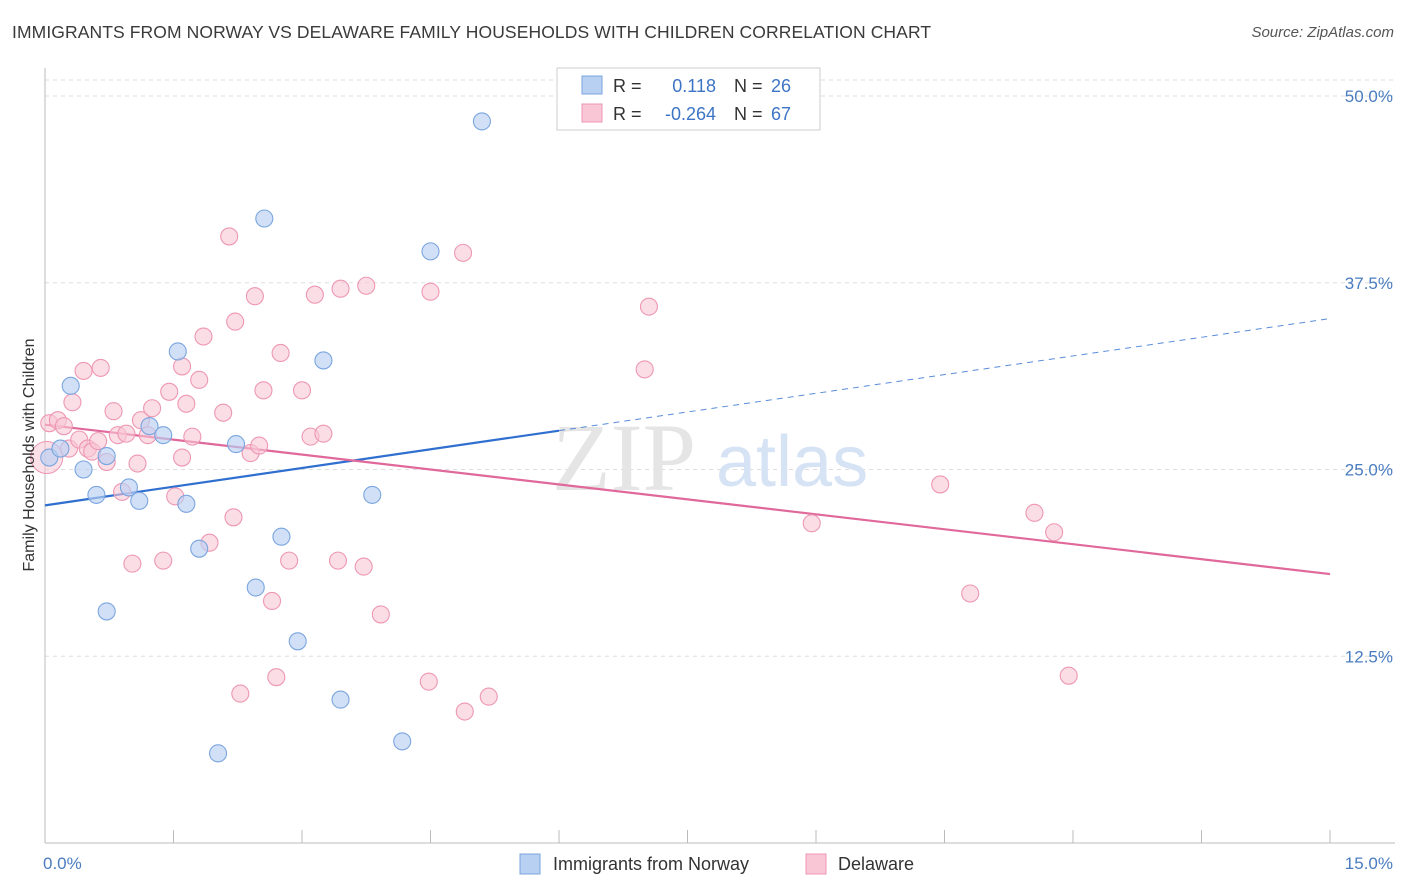 Image resolution: width=1406 pixels, height=892 pixels. I want to click on x-tick-label-0: 0.0%, so click(62, 863).